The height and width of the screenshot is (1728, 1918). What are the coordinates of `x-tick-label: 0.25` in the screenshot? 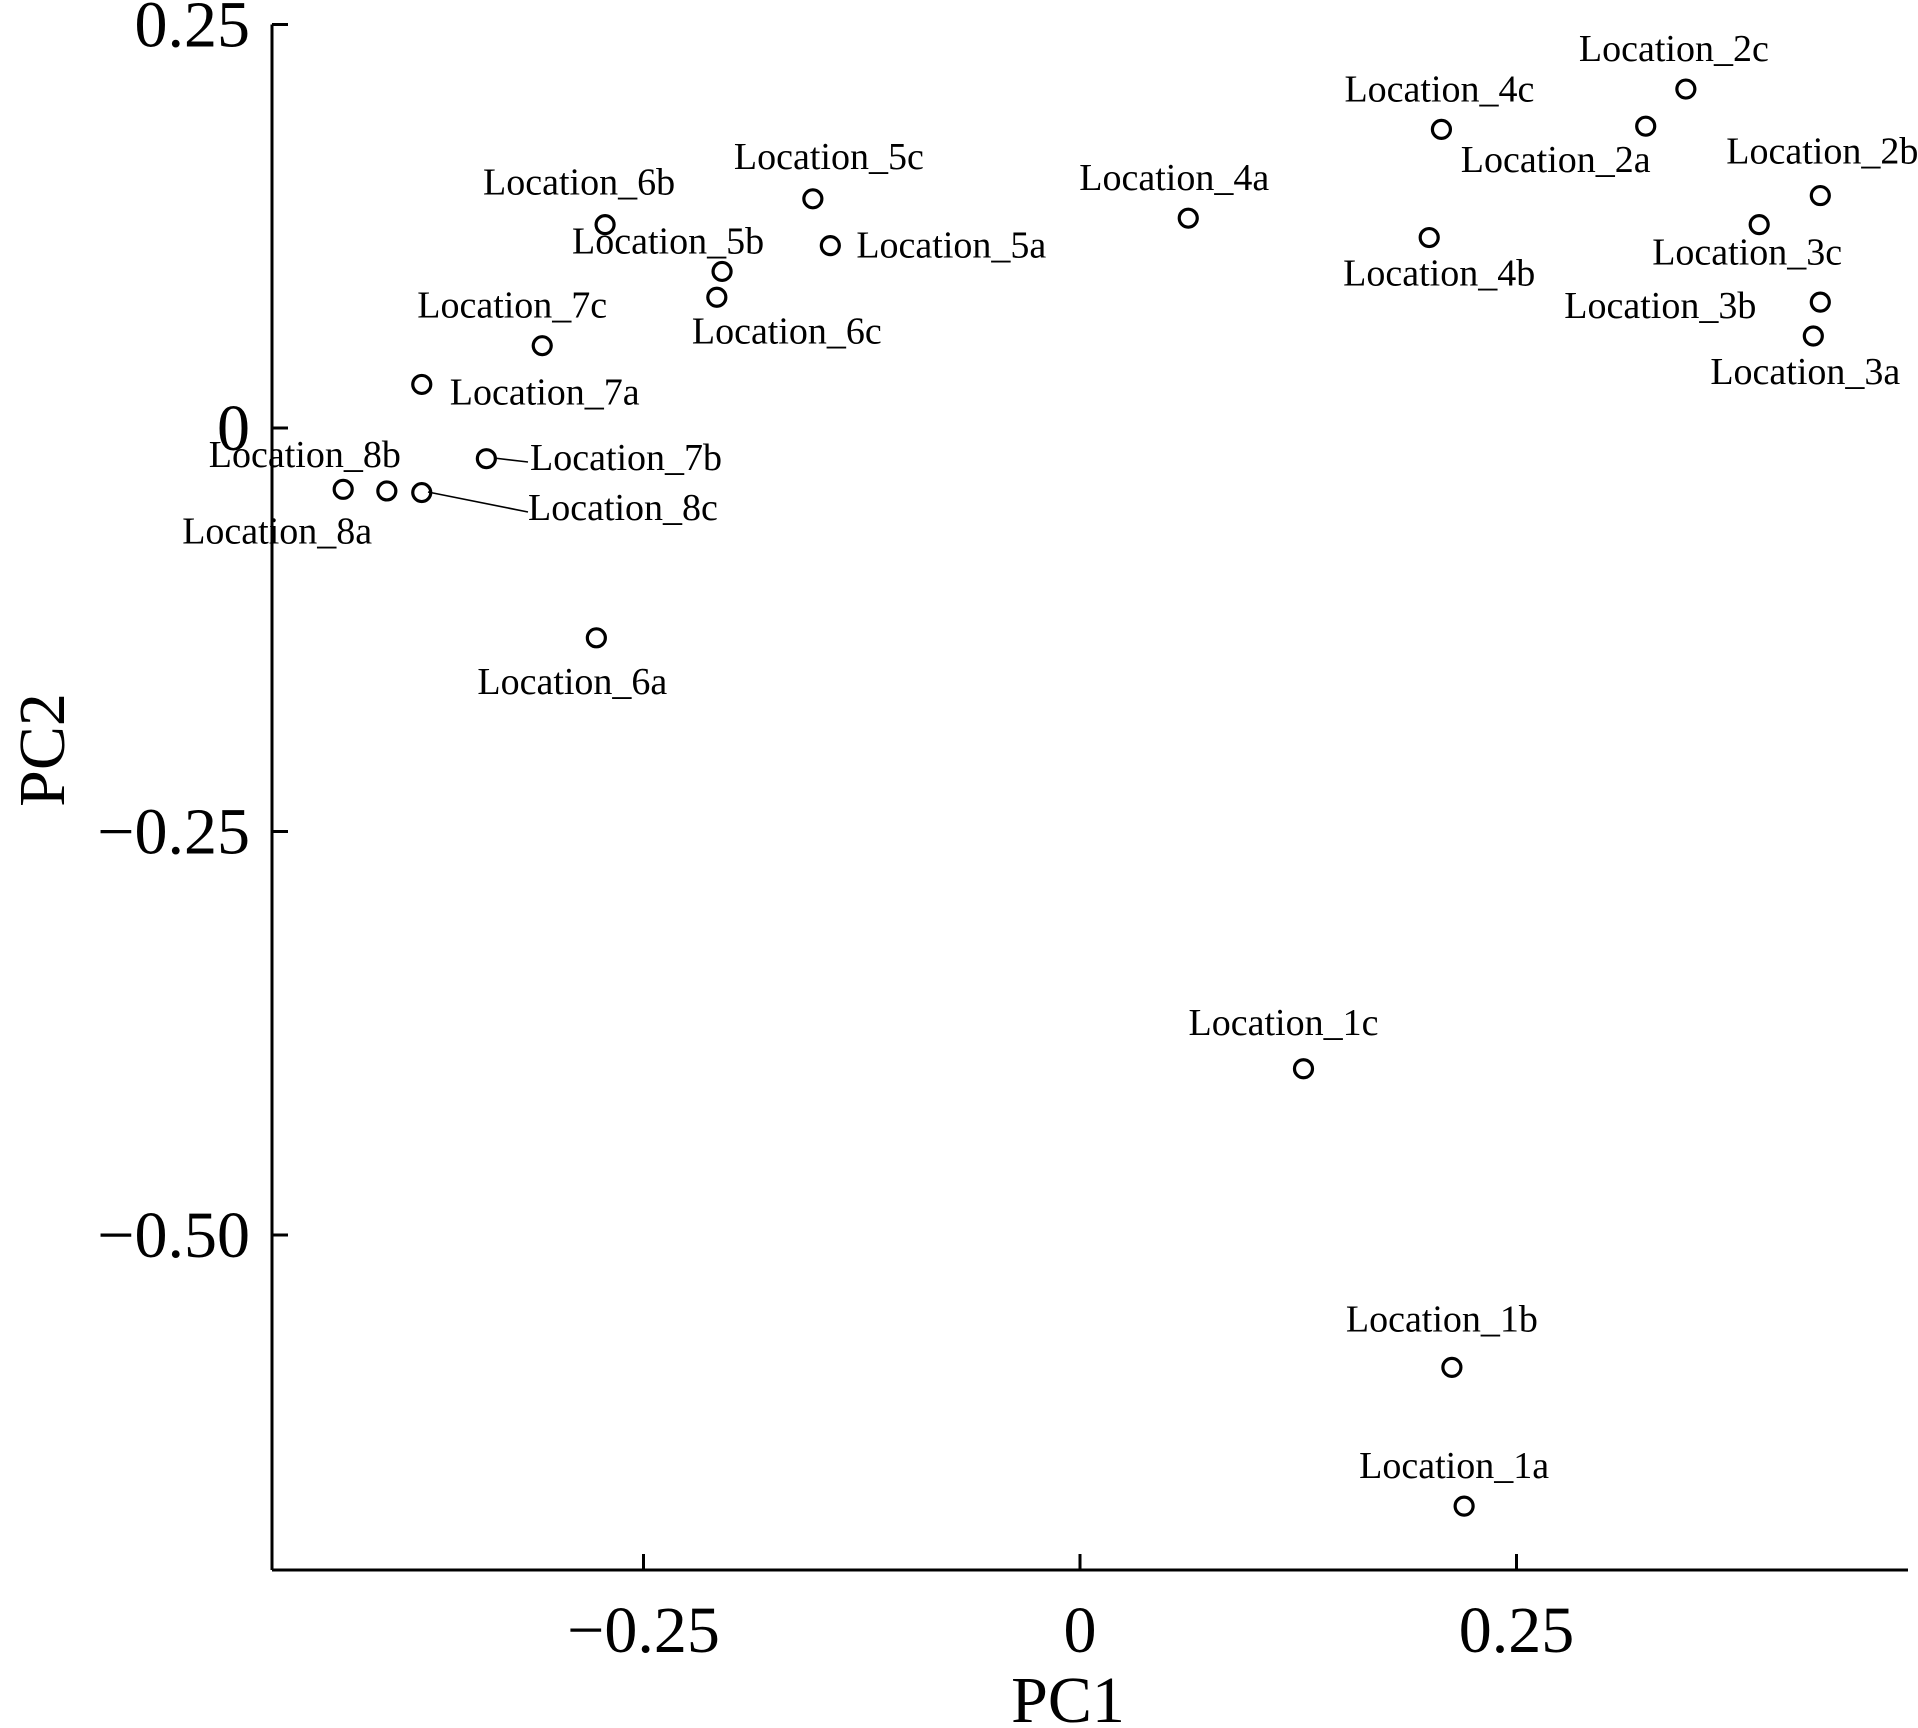 It's located at (1517, 1630).